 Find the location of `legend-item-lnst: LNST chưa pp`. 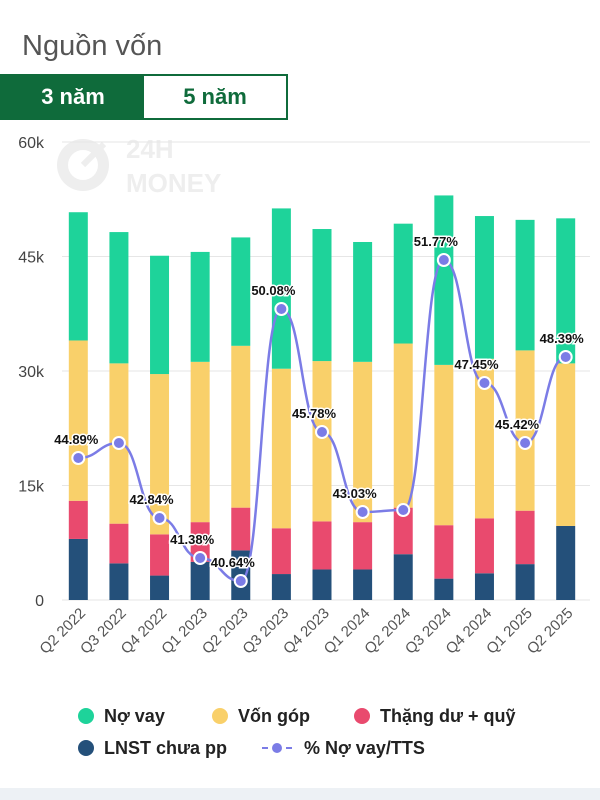

legend-item-lnst: LNST chưa pp is located at coordinates (158, 748).